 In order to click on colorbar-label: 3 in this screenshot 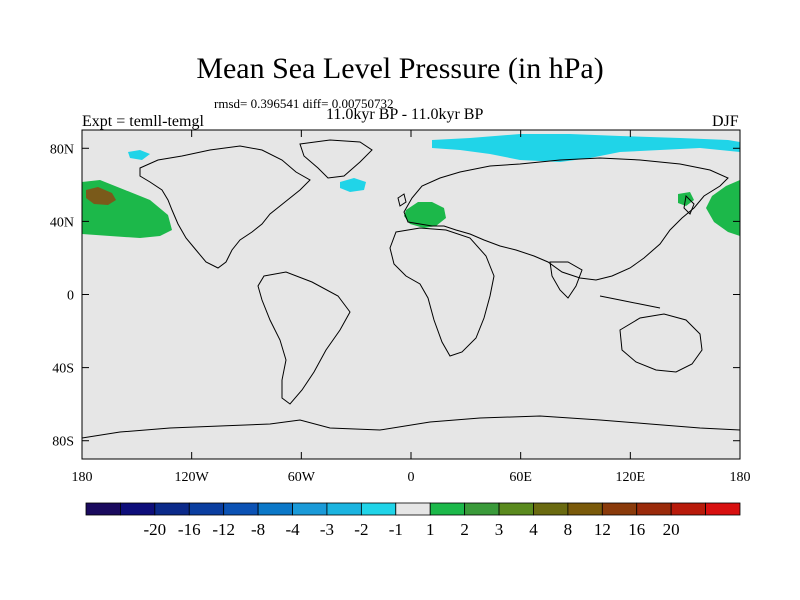, I will do `click(499, 529)`.